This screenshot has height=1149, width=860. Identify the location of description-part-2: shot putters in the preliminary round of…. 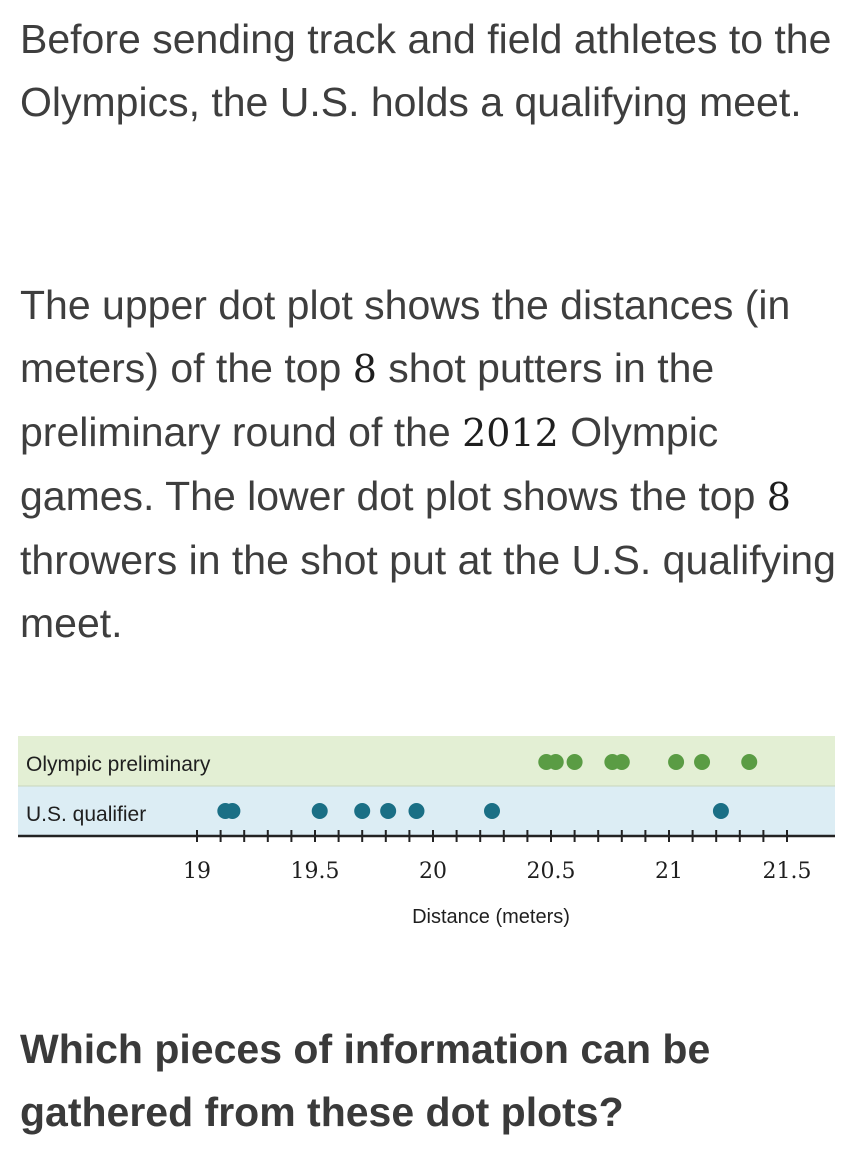
(367, 400).